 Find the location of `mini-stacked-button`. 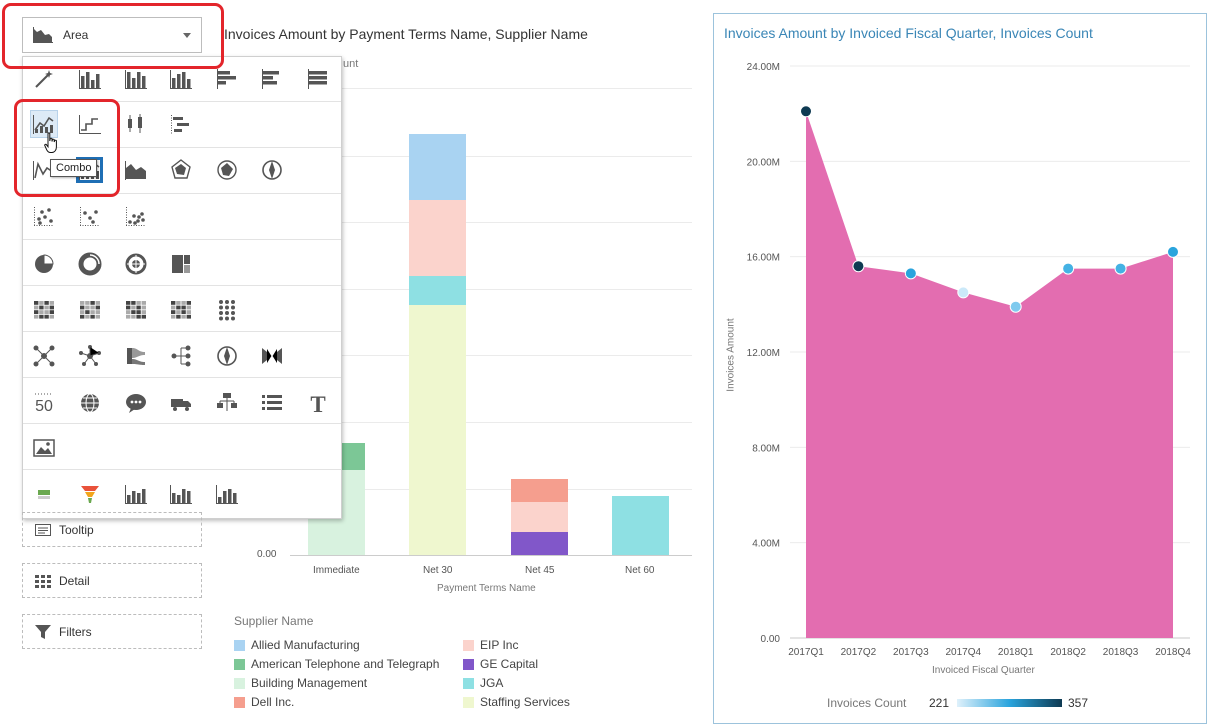

mini-stacked-button is located at coordinates (181, 494).